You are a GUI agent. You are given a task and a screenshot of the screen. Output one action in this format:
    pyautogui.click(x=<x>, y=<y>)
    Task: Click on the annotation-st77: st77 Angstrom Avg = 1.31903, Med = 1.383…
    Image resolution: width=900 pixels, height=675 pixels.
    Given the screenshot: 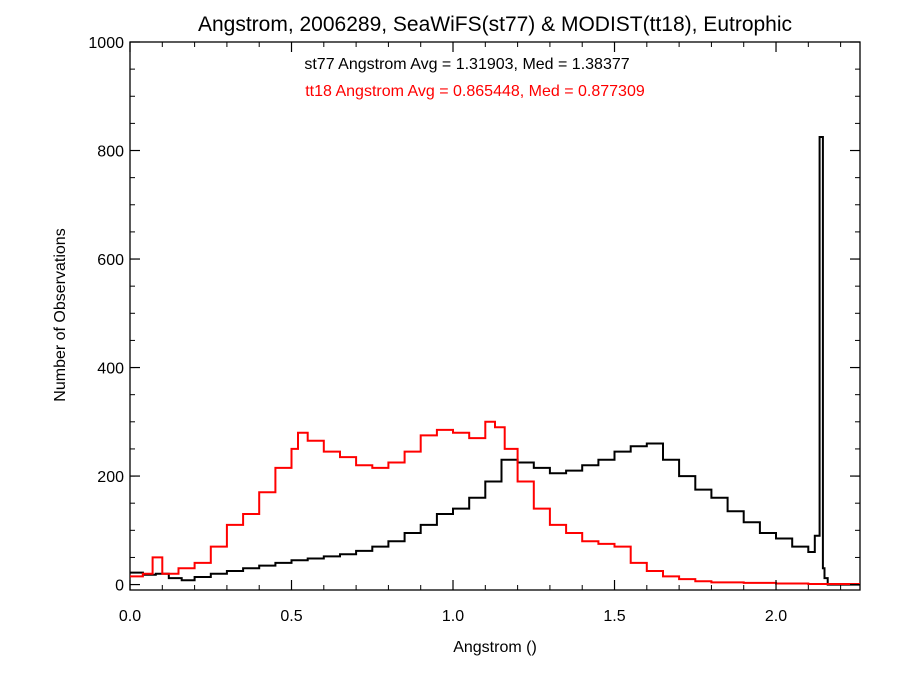 What is the action you would take?
    pyautogui.click(x=466, y=64)
    